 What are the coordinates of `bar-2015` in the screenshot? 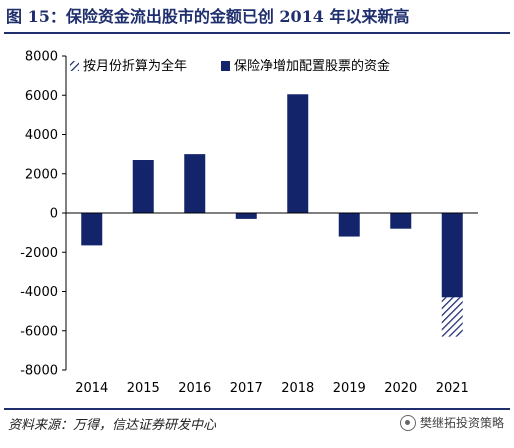 It's located at (143, 186).